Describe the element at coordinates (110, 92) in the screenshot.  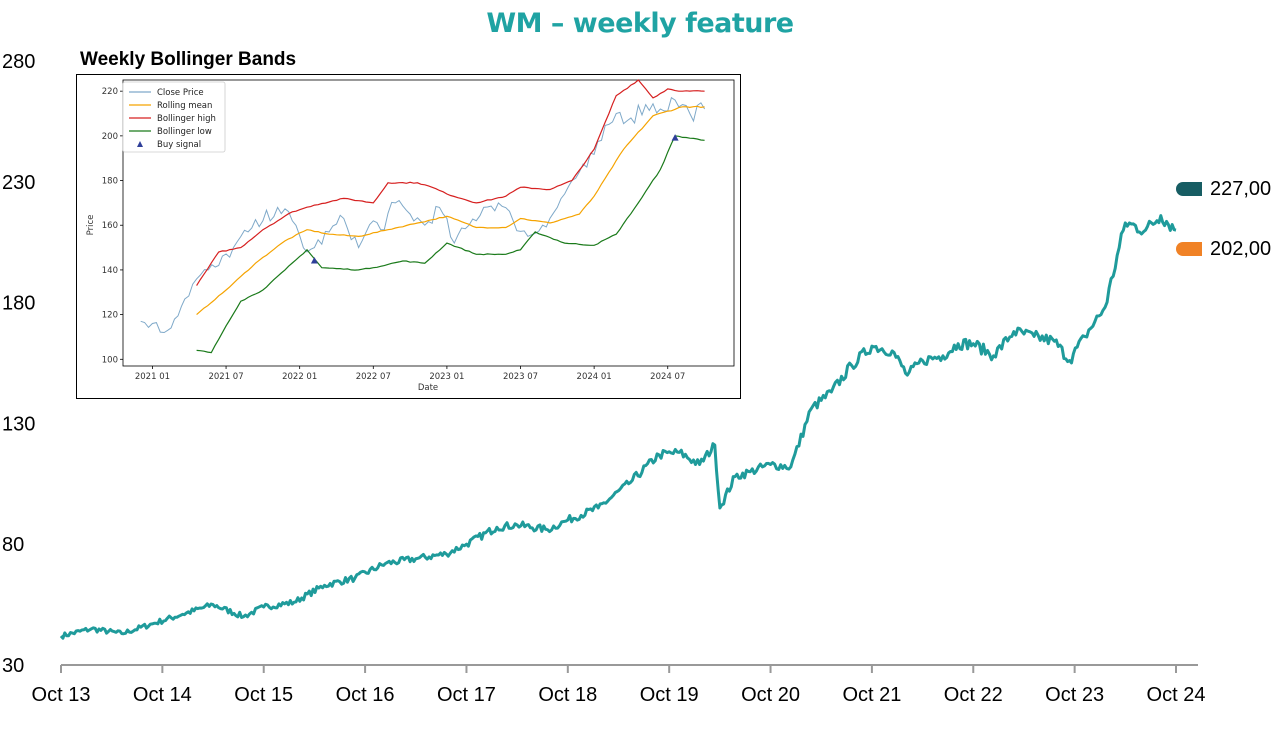
I see `inset-y-tick-label: 220` at that location.